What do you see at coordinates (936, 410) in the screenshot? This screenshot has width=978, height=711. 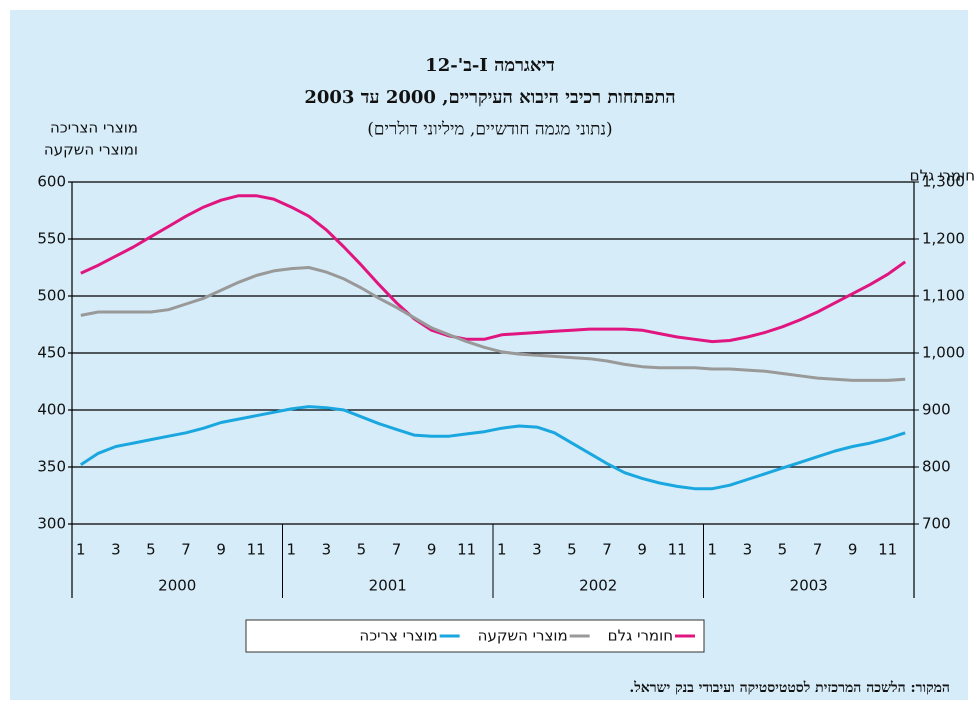 I see `y2-tick-label: 900` at bounding box center [936, 410].